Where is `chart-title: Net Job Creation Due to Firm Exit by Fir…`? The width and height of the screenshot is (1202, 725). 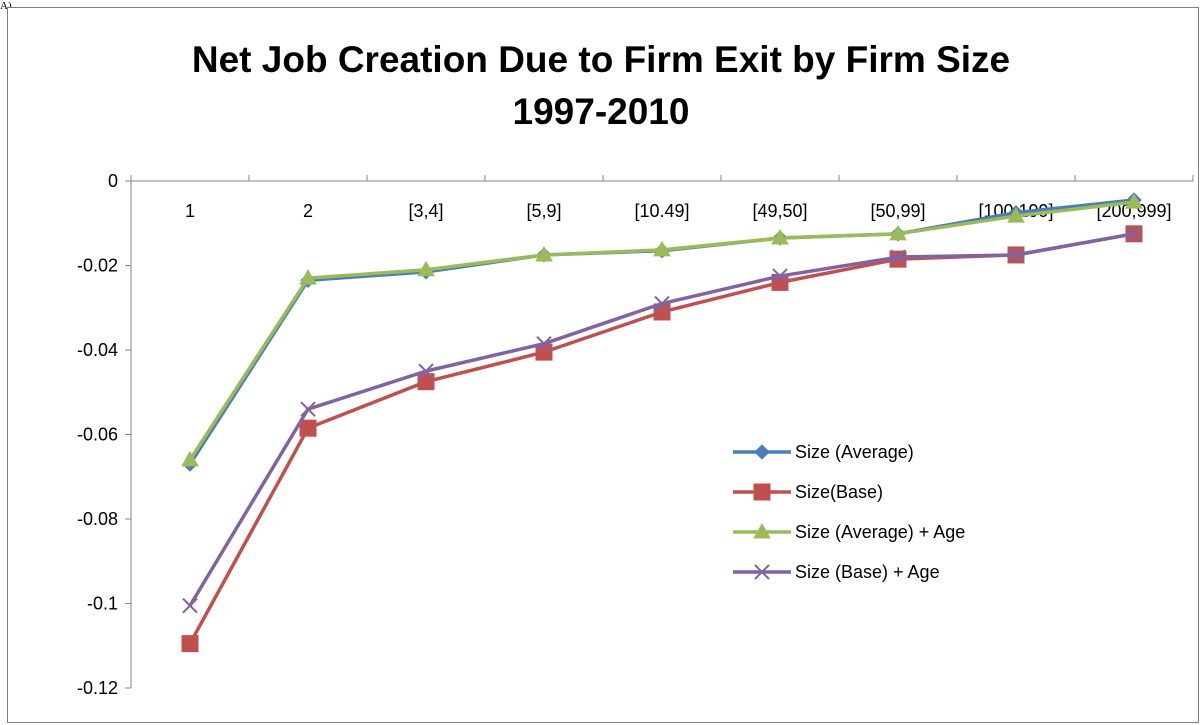 chart-title: Net Job Creation Due to Firm Exit by Fir… is located at coordinates (601, 86).